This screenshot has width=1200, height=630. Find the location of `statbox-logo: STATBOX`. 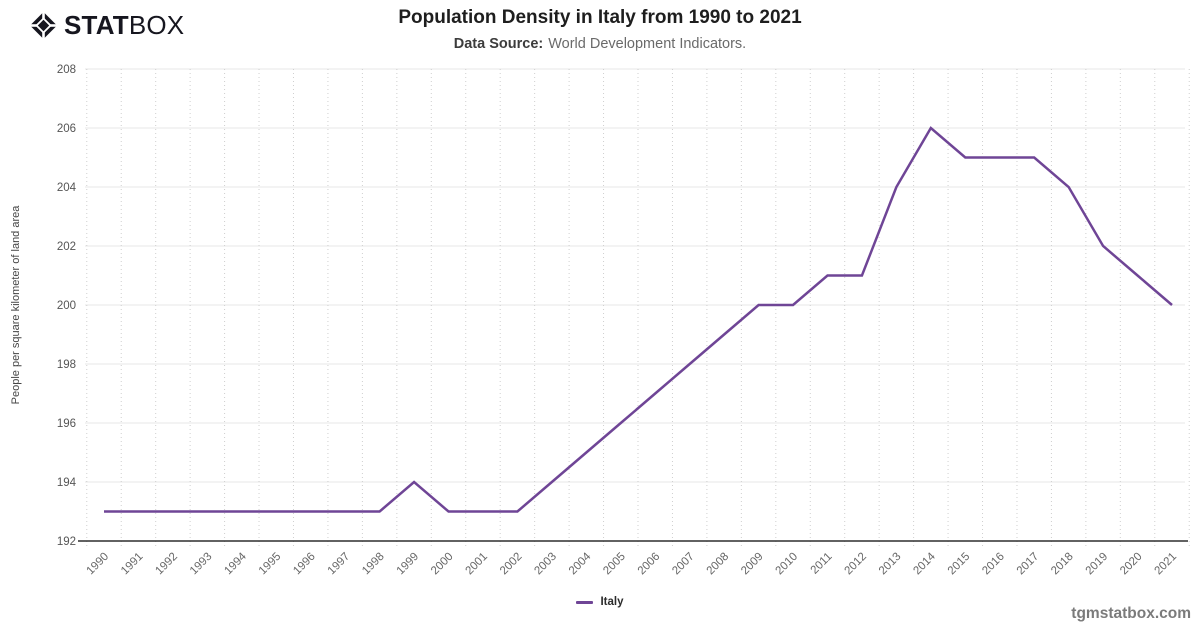

statbox-logo: STATBOX is located at coordinates (107, 25).